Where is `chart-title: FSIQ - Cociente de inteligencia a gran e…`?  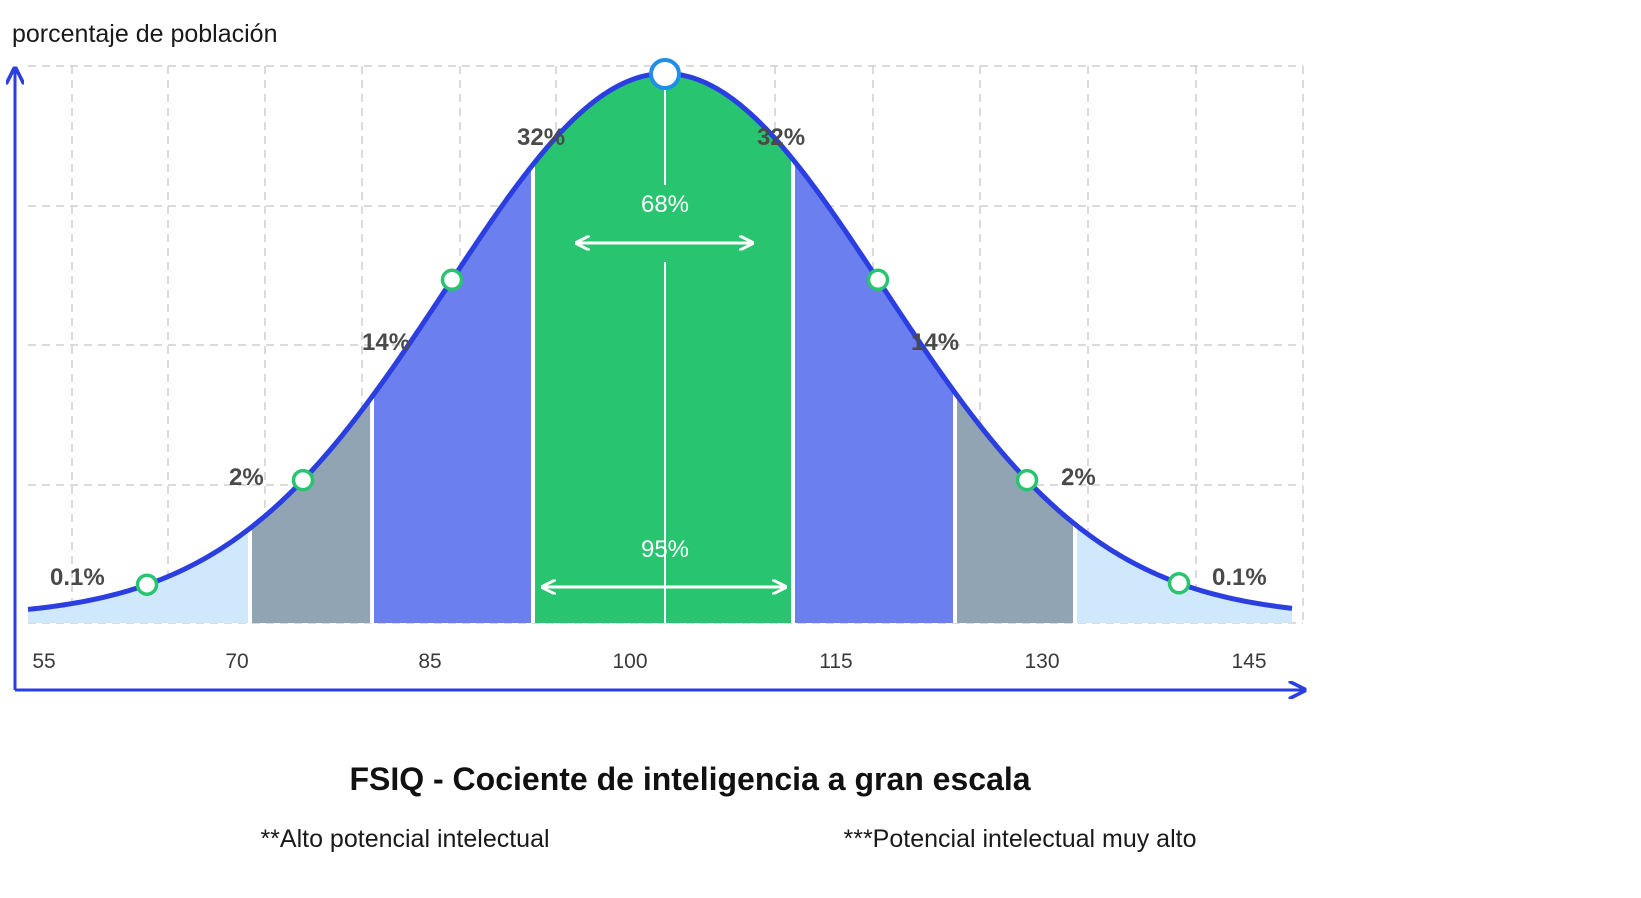
chart-title: FSIQ - Cociente de inteligencia a gran e… is located at coordinates (689, 779).